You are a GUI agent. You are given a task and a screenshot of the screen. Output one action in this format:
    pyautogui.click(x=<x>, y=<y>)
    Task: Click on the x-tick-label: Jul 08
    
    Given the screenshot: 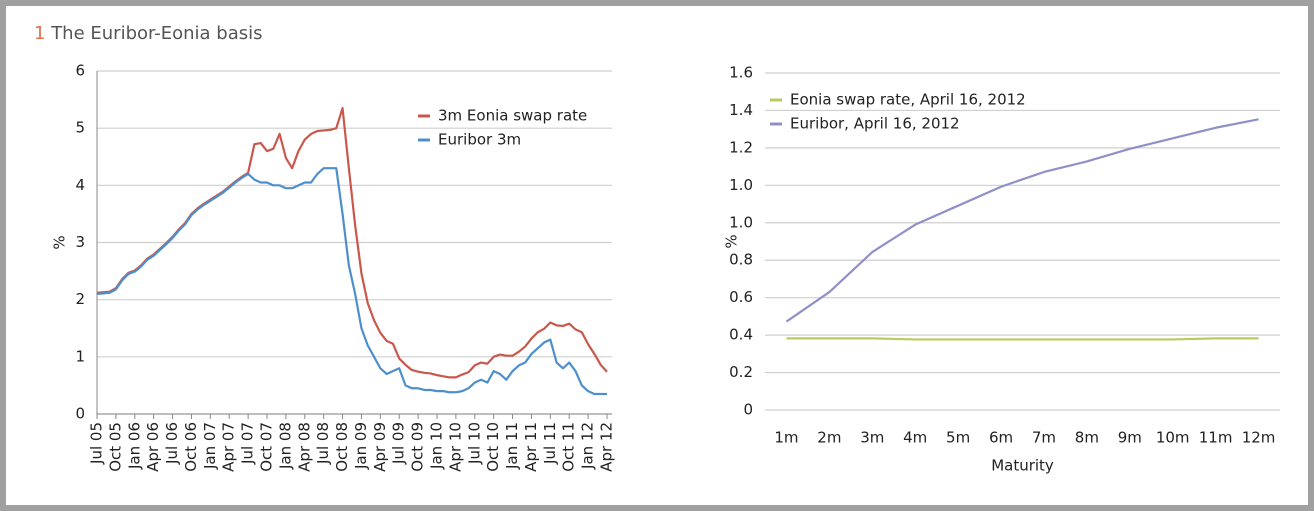 What is the action you would take?
    pyautogui.click(x=323, y=443)
    